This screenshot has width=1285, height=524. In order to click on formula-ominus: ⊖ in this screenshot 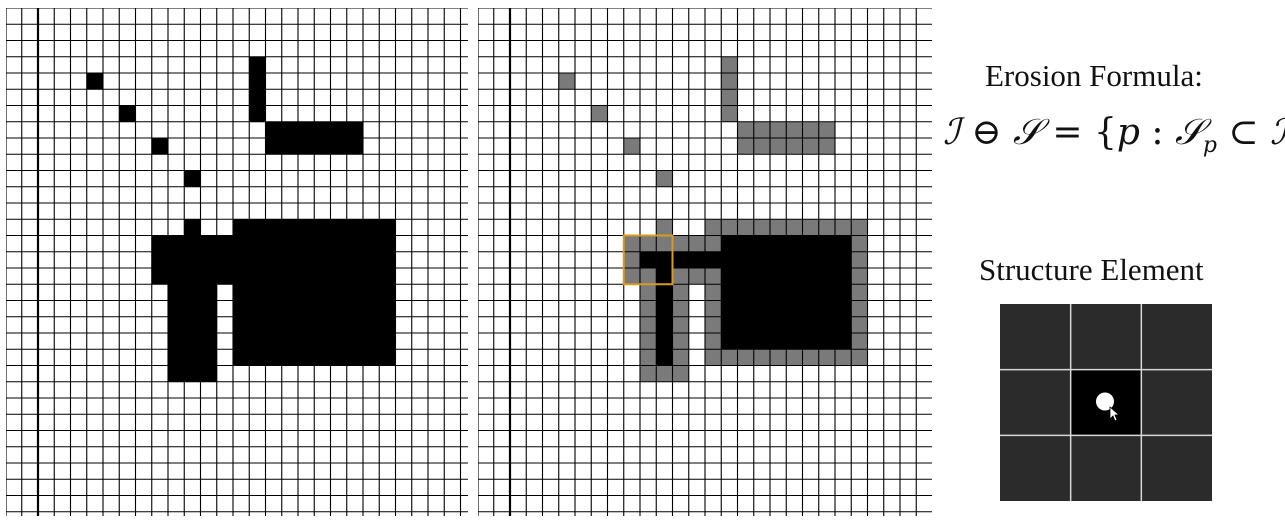, I will do `click(986, 132)`.